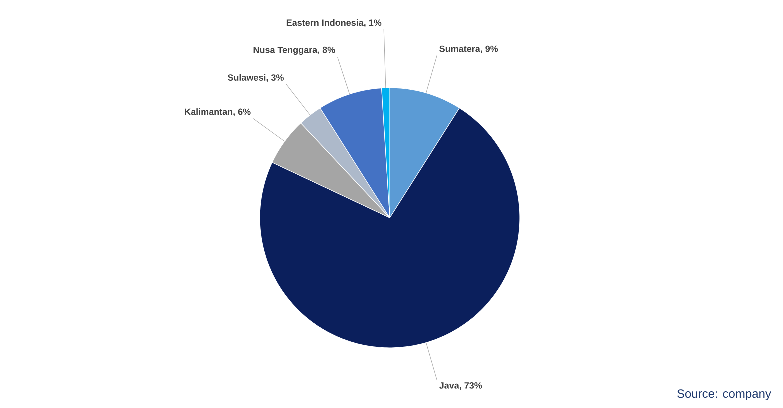 This screenshot has height=408, width=783. I want to click on slice-label: Nusa Tenggara, 8%, so click(295, 51).